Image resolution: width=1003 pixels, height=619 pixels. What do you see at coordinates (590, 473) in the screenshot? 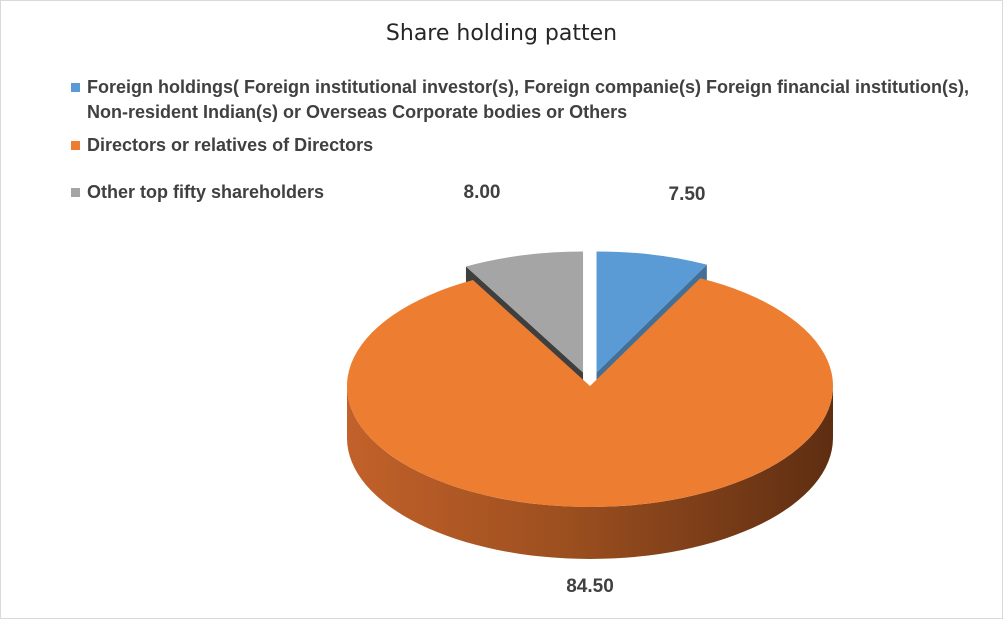
I see `pie-slice-side-directors` at bounding box center [590, 473].